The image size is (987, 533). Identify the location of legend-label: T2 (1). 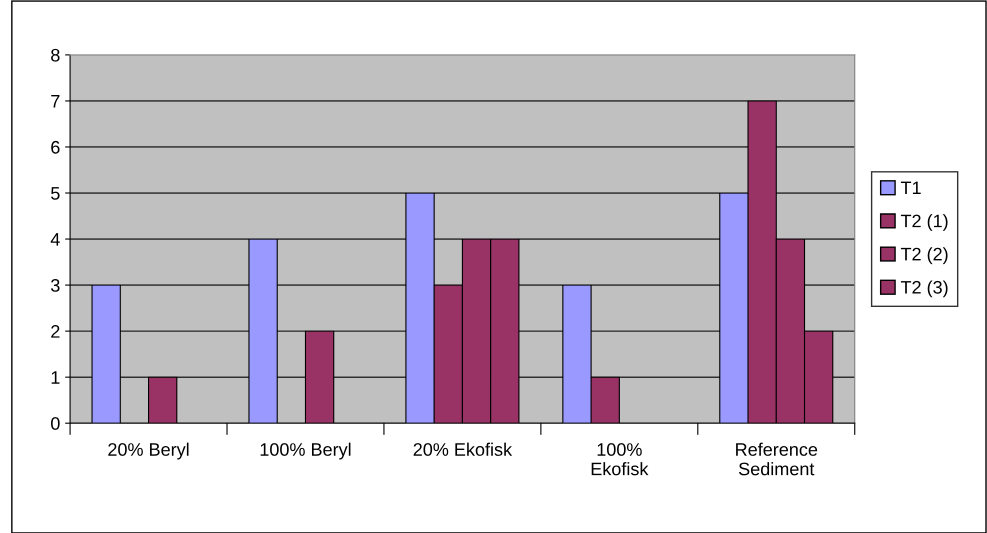
(924, 222).